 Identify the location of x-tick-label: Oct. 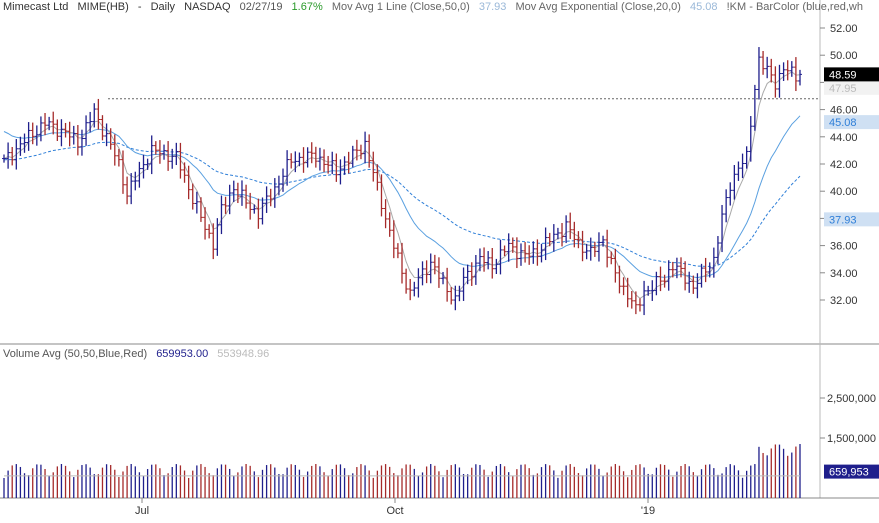
(394, 511).